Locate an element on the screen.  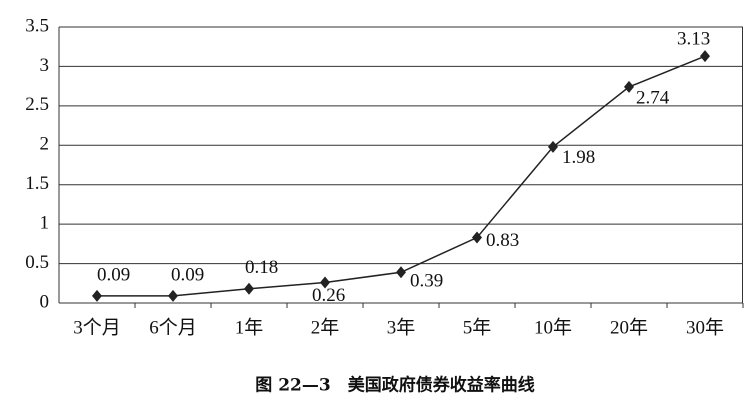
y-tick-label: 2 is located at coordinates (45, 144).